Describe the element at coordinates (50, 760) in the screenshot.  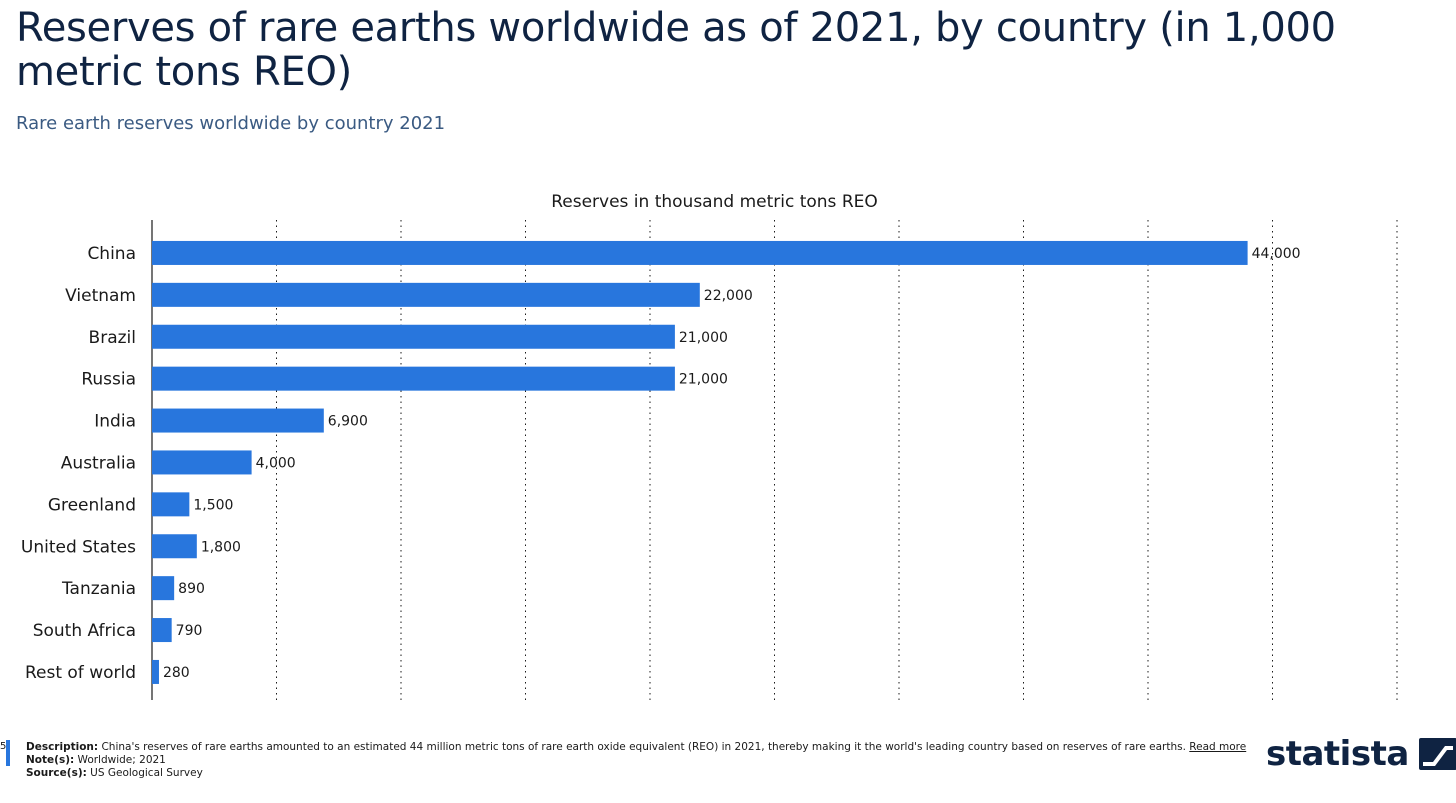
I see `notes-label: Note(s):` at that location.